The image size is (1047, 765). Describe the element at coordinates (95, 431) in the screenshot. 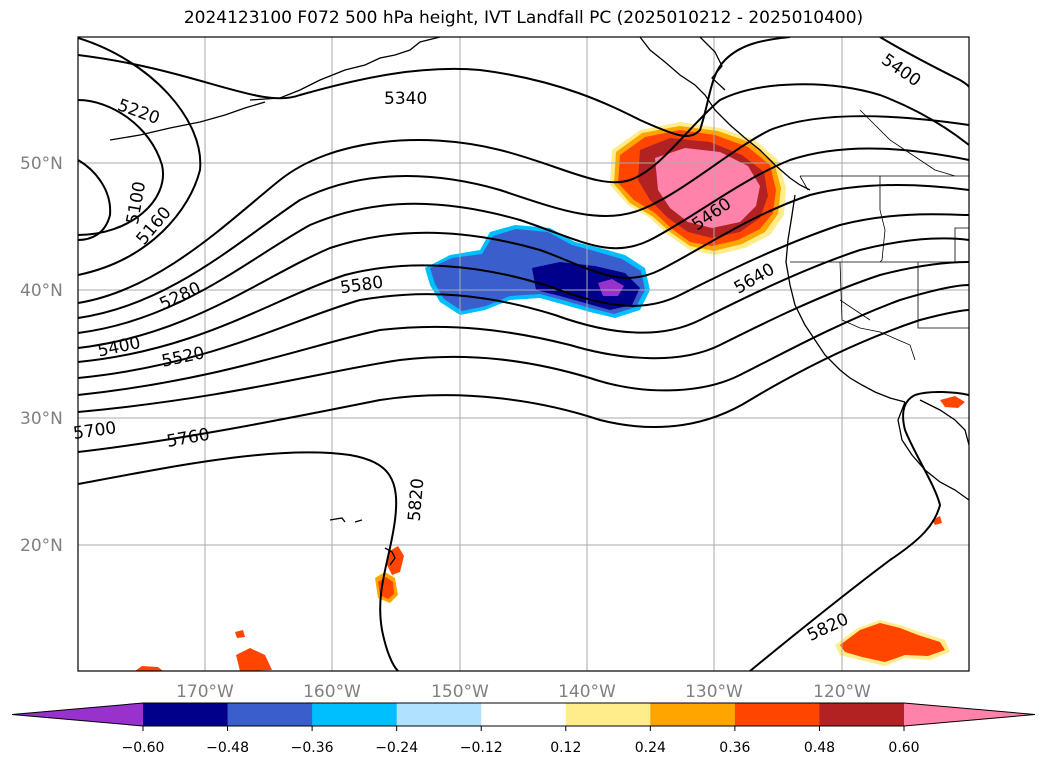

I see `contour-label: 5700` at that location.